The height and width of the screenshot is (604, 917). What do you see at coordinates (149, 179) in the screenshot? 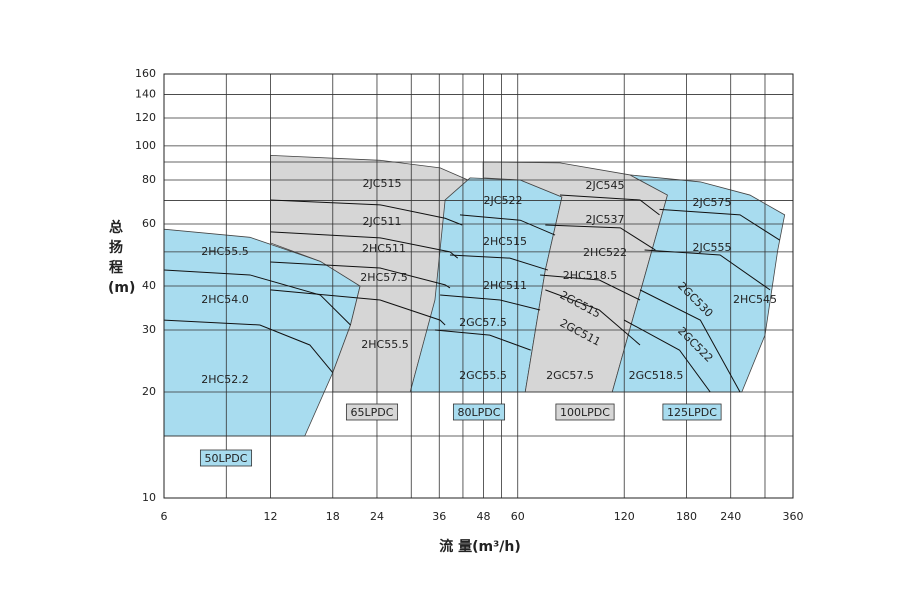
I see `y-tick-label: 80` at bounding box center [149, 179].